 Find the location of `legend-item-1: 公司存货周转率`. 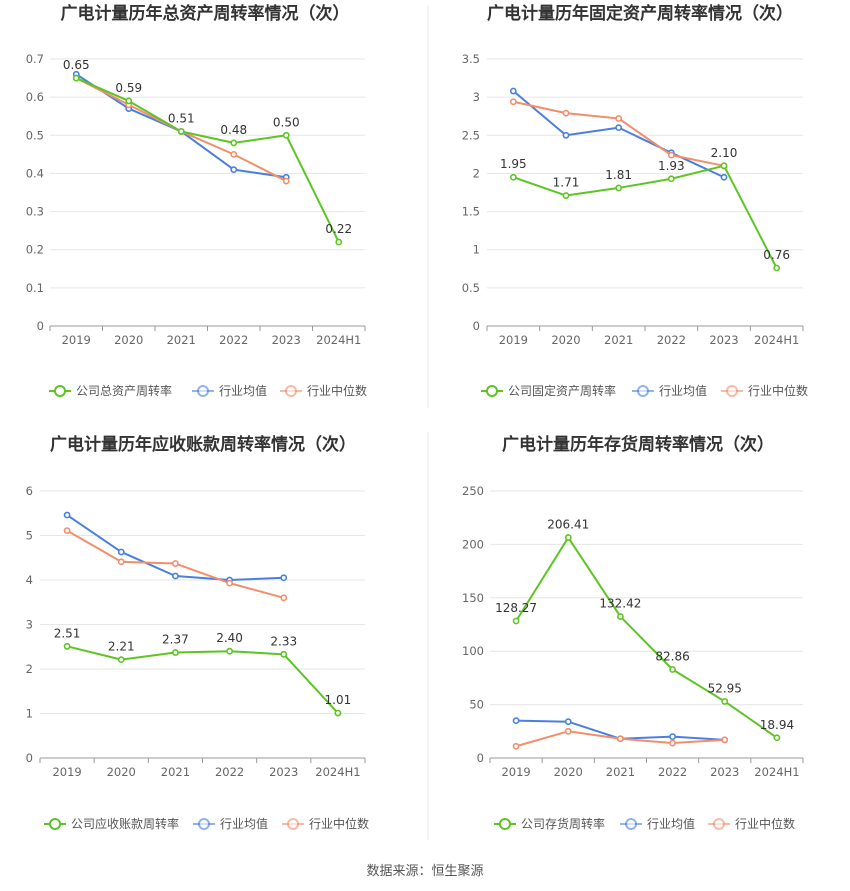

legend-item-1: 公司存货周转率 is located at coordinates (549, 823).